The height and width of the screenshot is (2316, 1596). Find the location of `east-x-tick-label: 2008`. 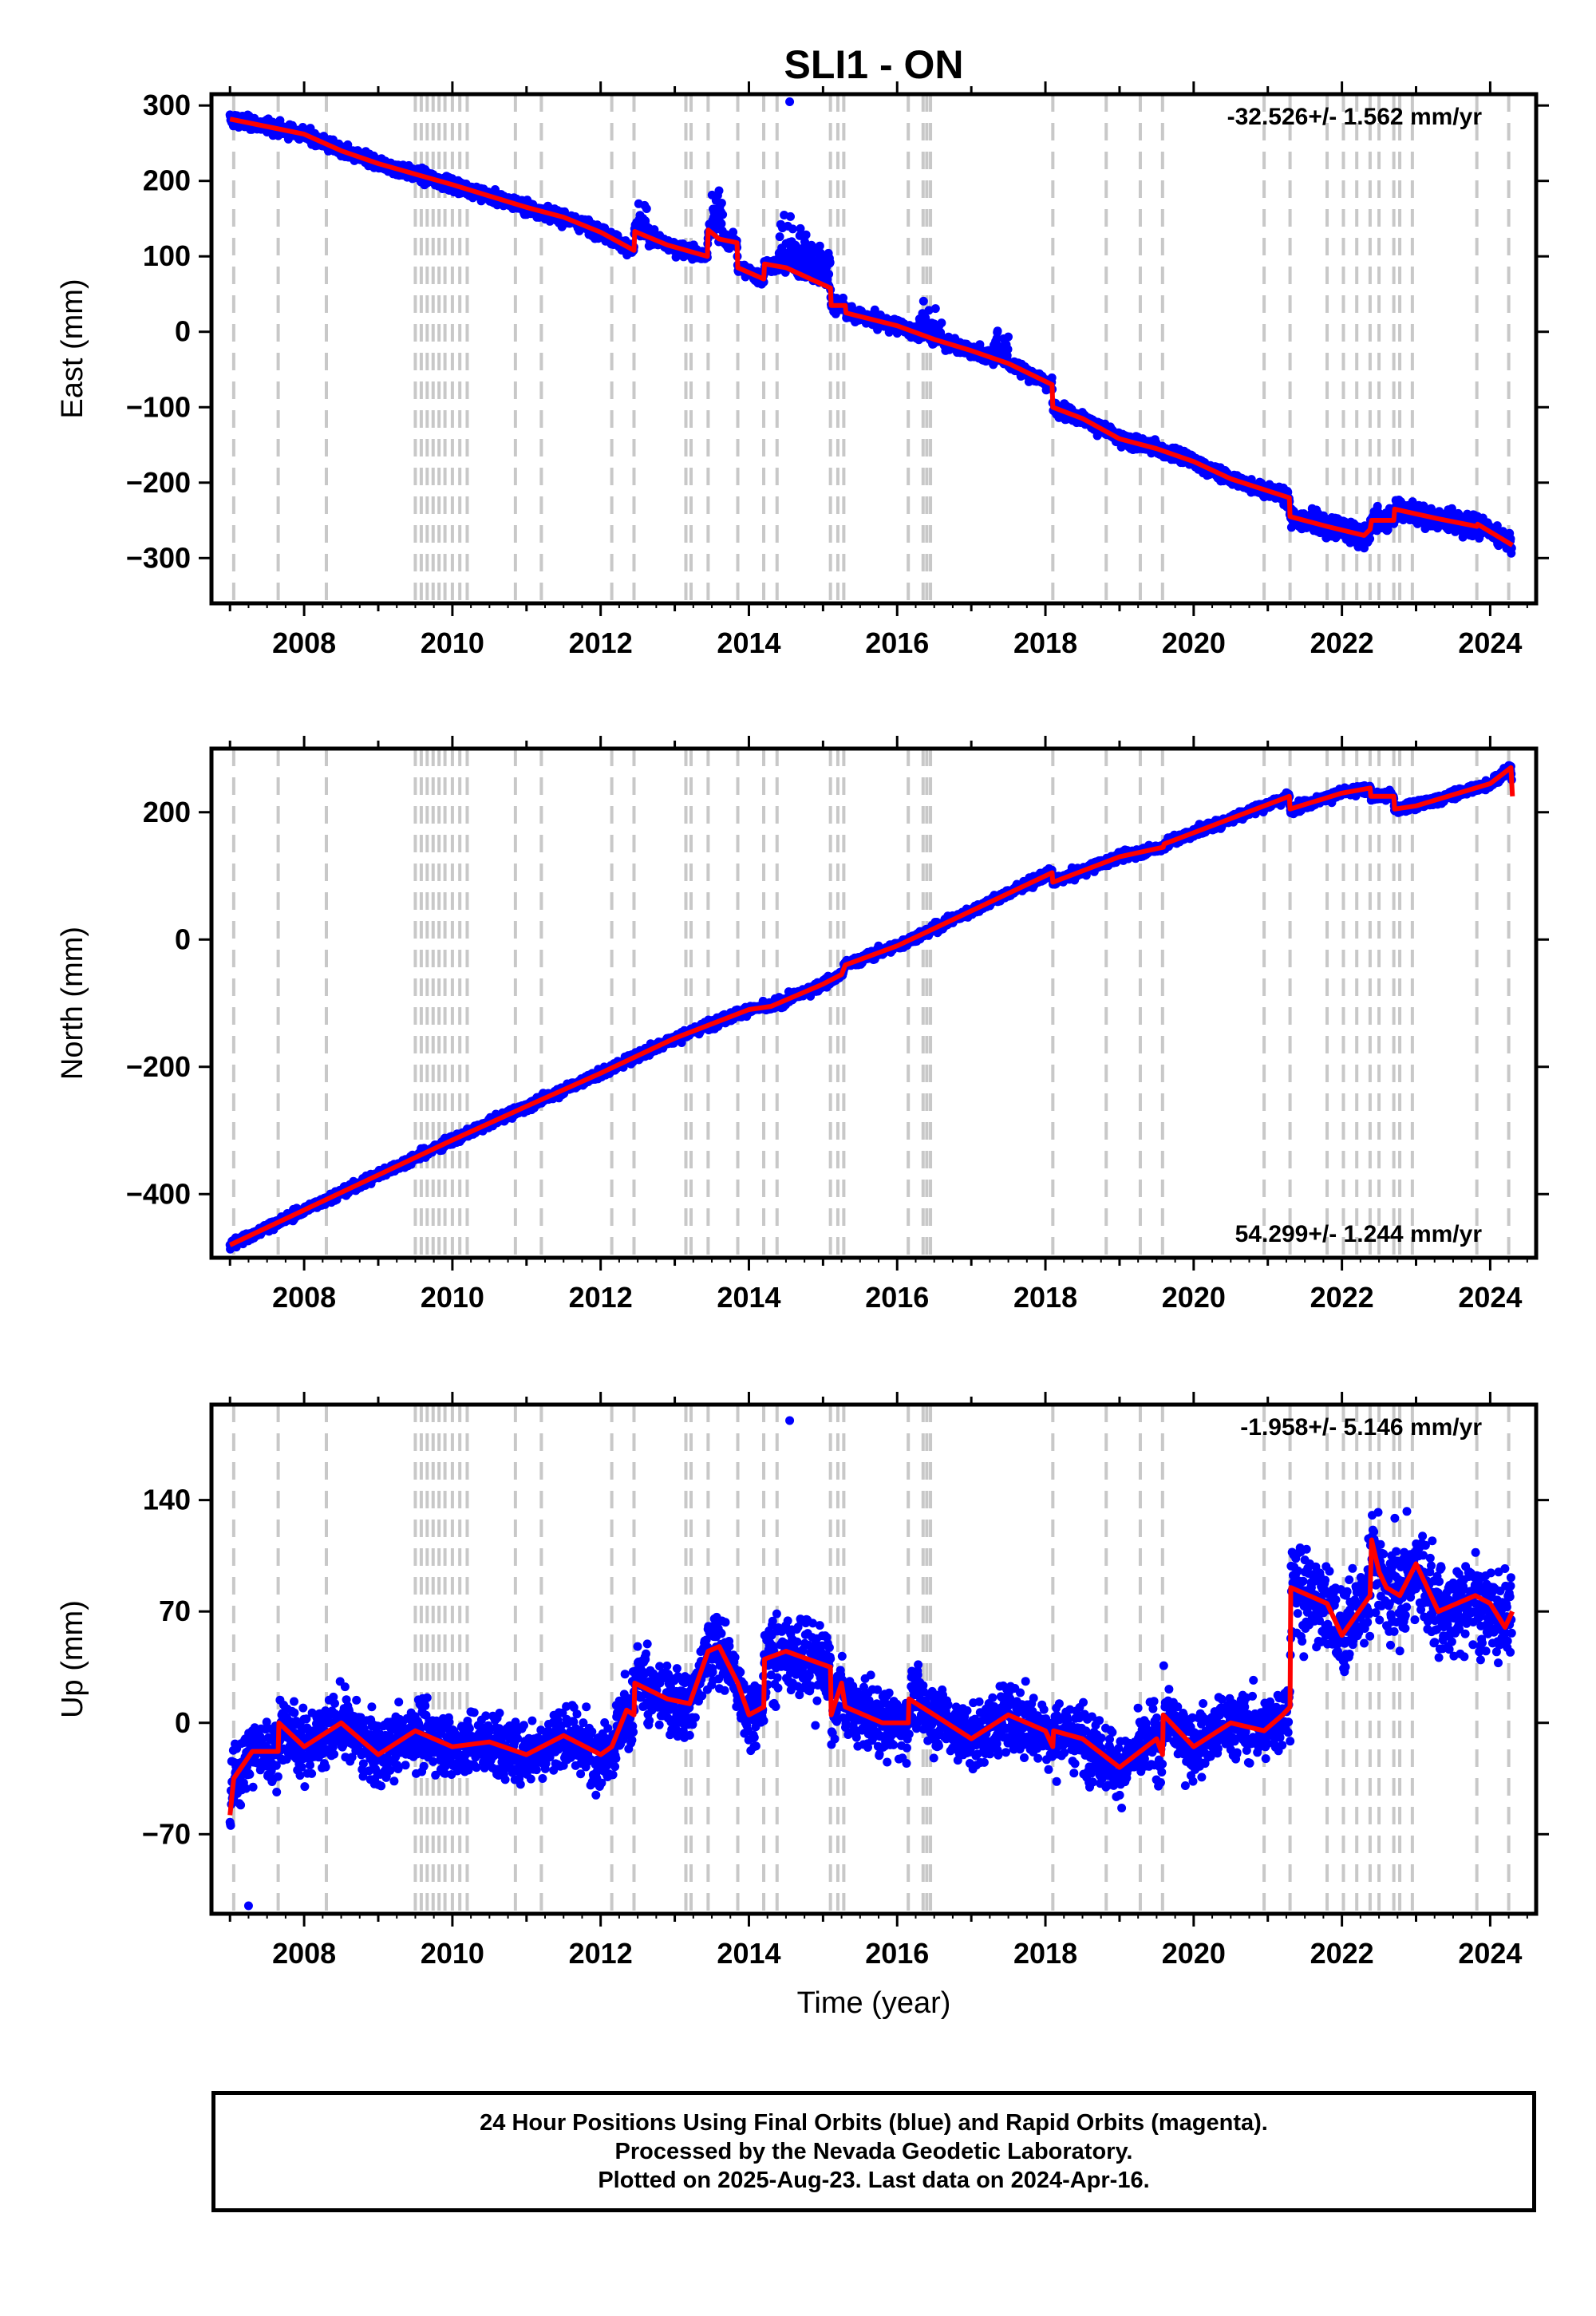

east-x-tick-label: 2008 is located at coordinates (304, 642).